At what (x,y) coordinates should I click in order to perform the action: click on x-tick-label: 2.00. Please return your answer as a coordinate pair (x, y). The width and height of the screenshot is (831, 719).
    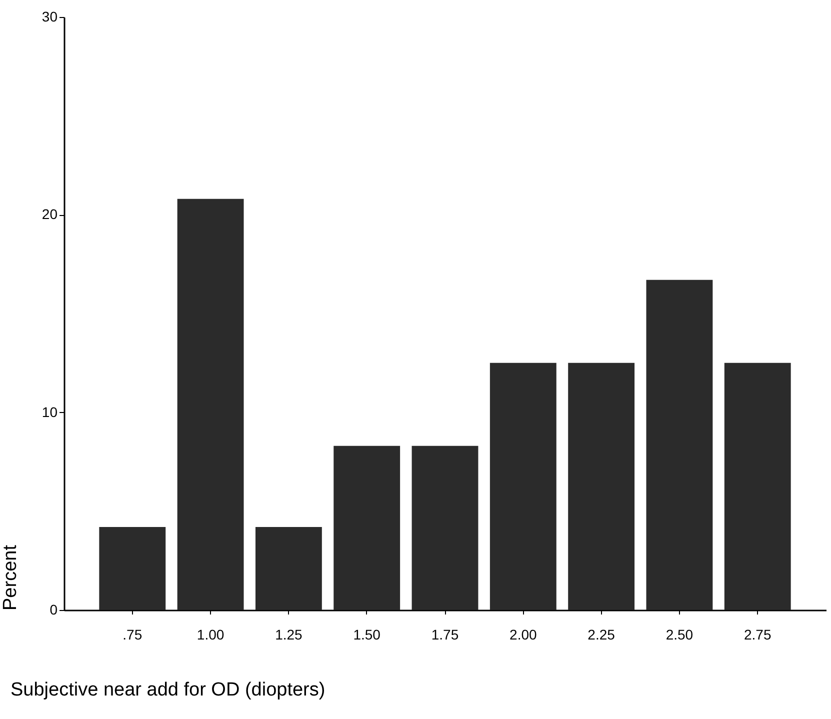
    Looking at the image, I should click on (523, 634).